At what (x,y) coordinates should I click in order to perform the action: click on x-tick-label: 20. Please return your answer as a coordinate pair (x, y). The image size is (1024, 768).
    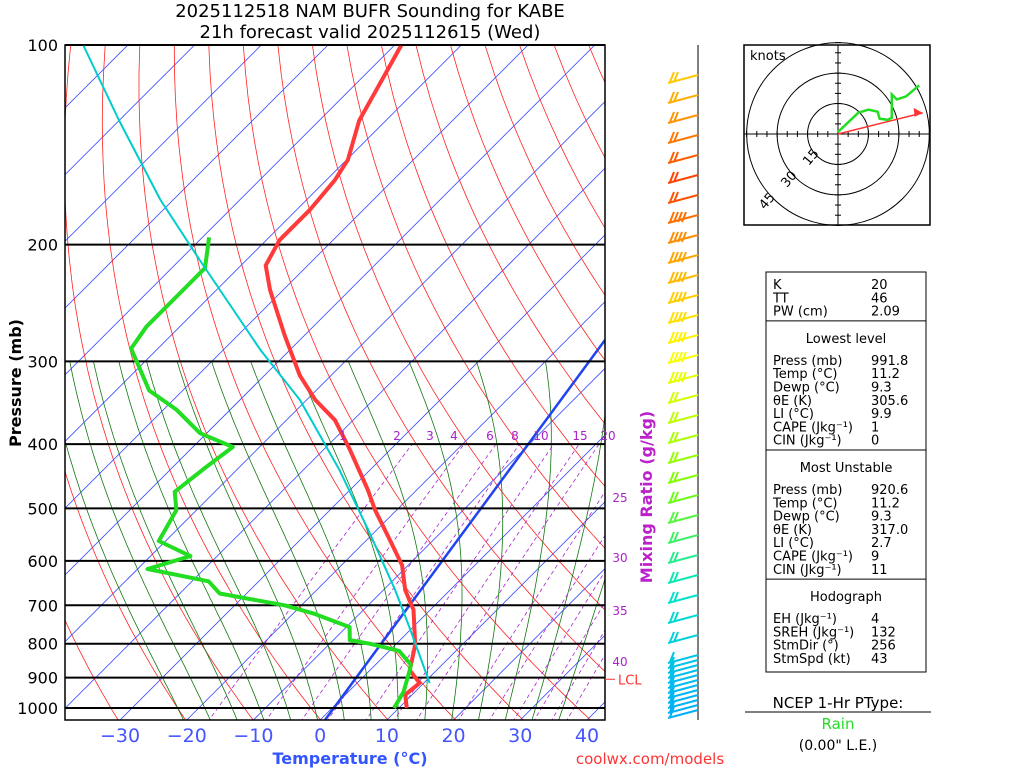
    Looking at the image, I should click on (453, 736).